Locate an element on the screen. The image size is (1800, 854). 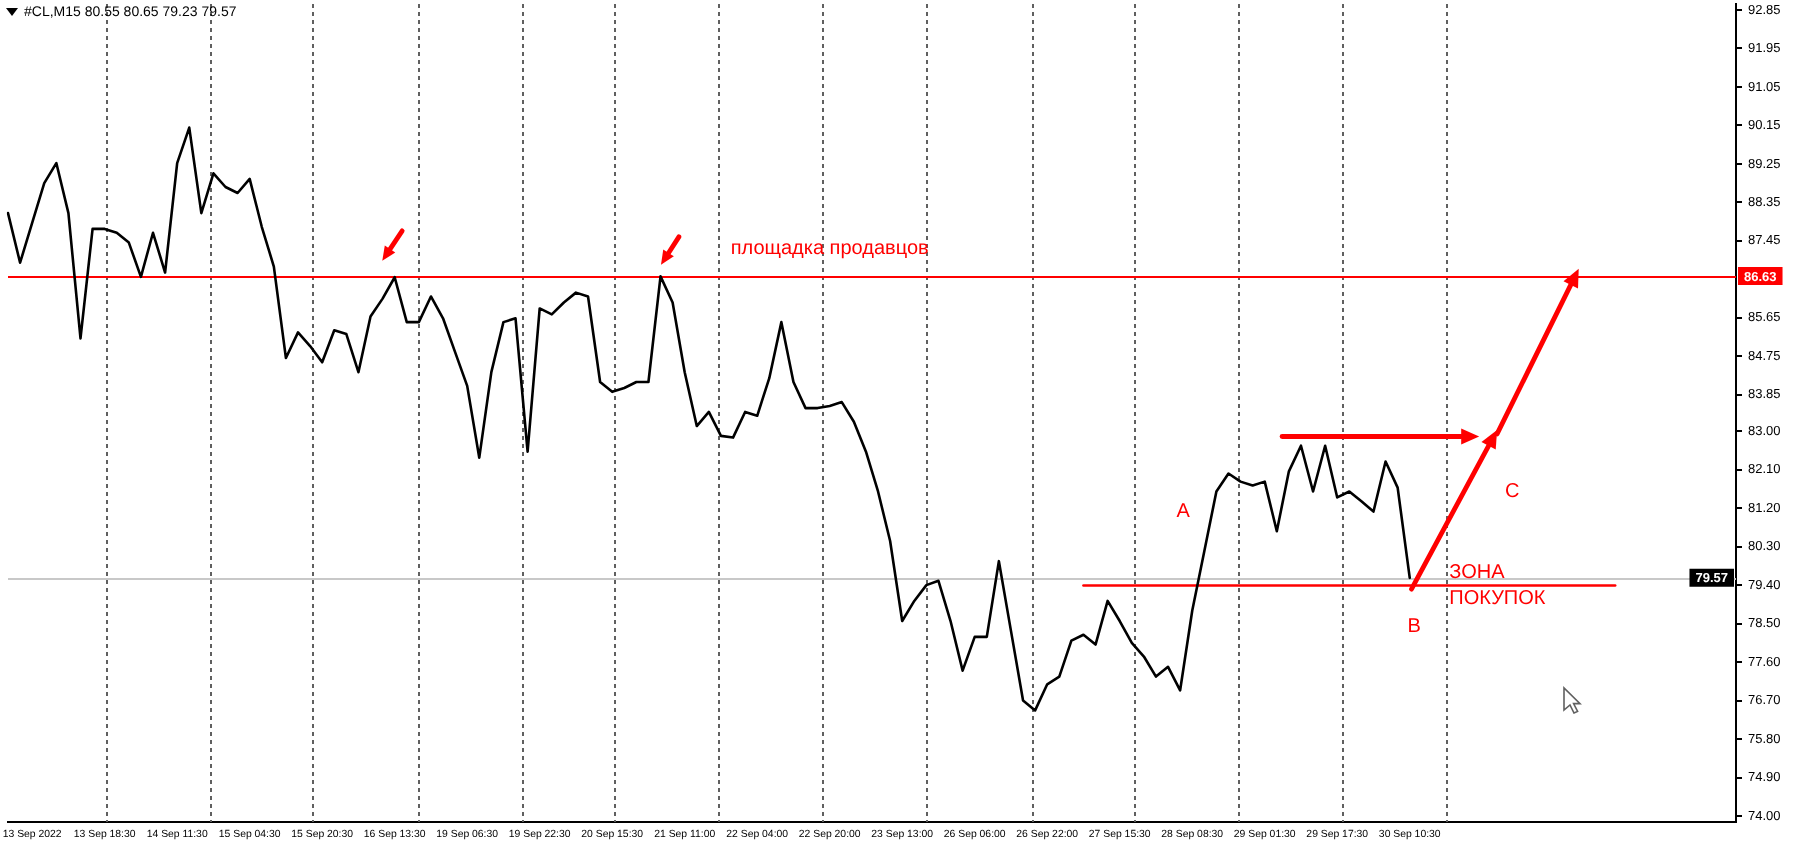
annotation: ЗОНА ПОКУПОК is located at coordinates (1497, 585).